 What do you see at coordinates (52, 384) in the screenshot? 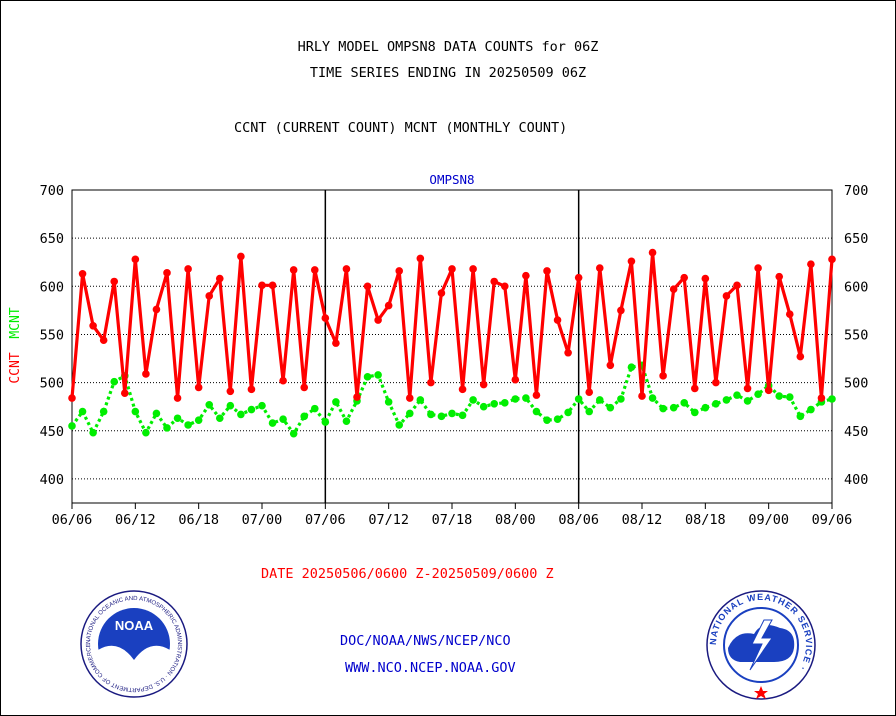
I see `y-tick-label-left: 500` at bounding box center [52, 384].